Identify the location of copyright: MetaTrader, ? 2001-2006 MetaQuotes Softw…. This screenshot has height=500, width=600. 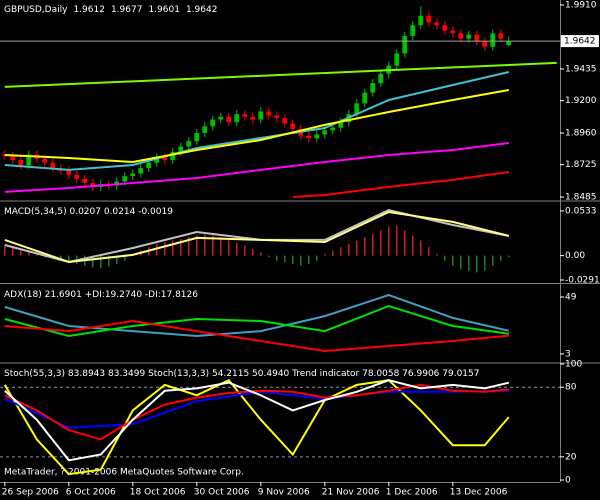
(124, 473).